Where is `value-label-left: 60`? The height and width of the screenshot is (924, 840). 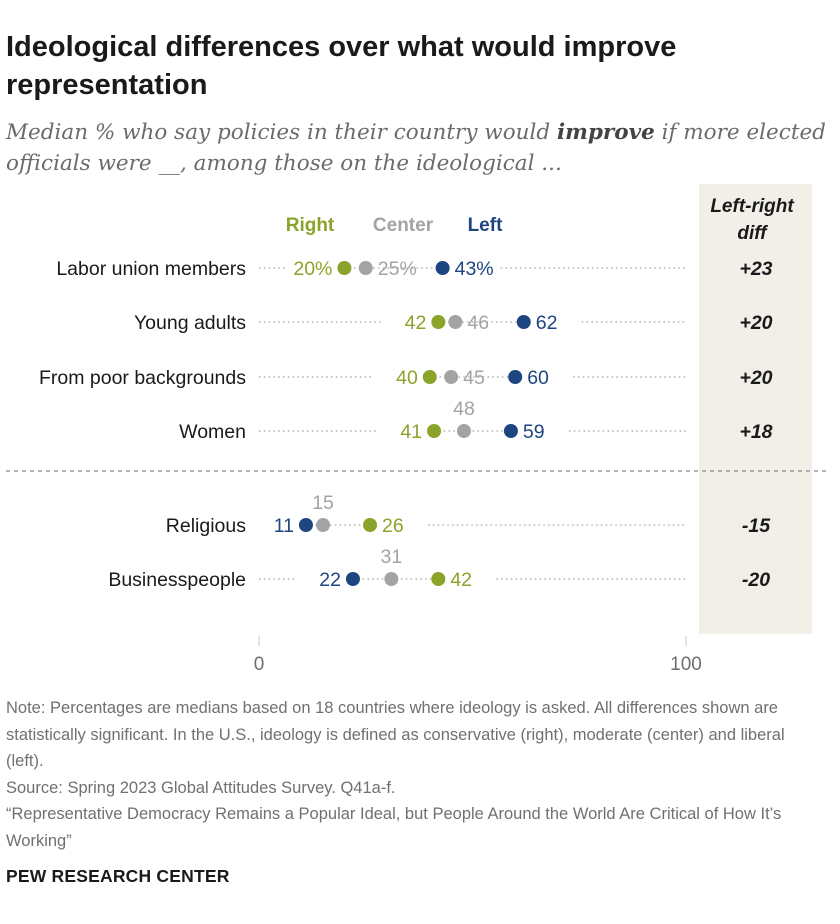 value-label-left: 60 is located at coordinates (538, 378).